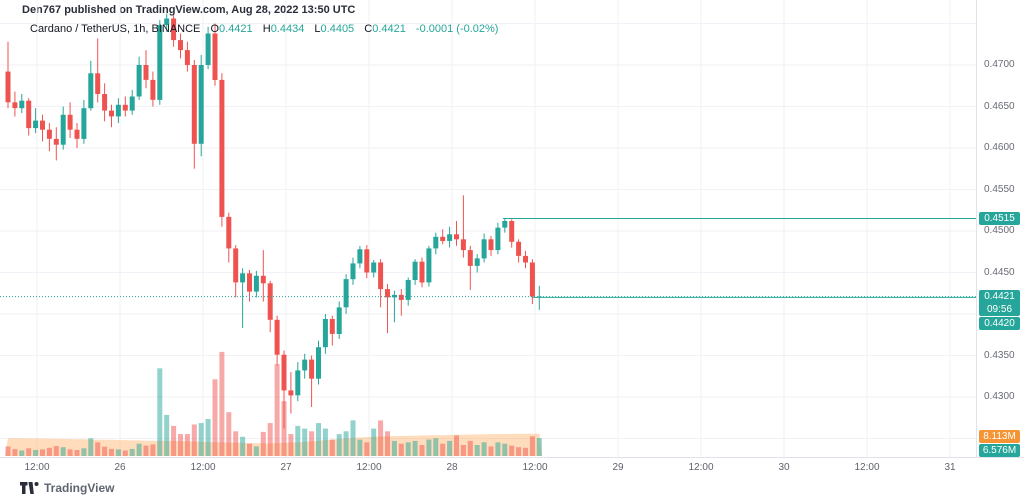  I want to click on time-tick-label: 27, so click(286, 467).